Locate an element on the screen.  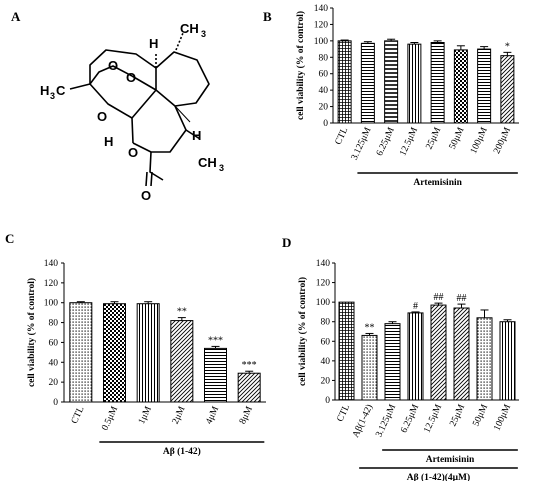
x-tick-label: Aβ(1-42) is located at coordinates (362, 421).